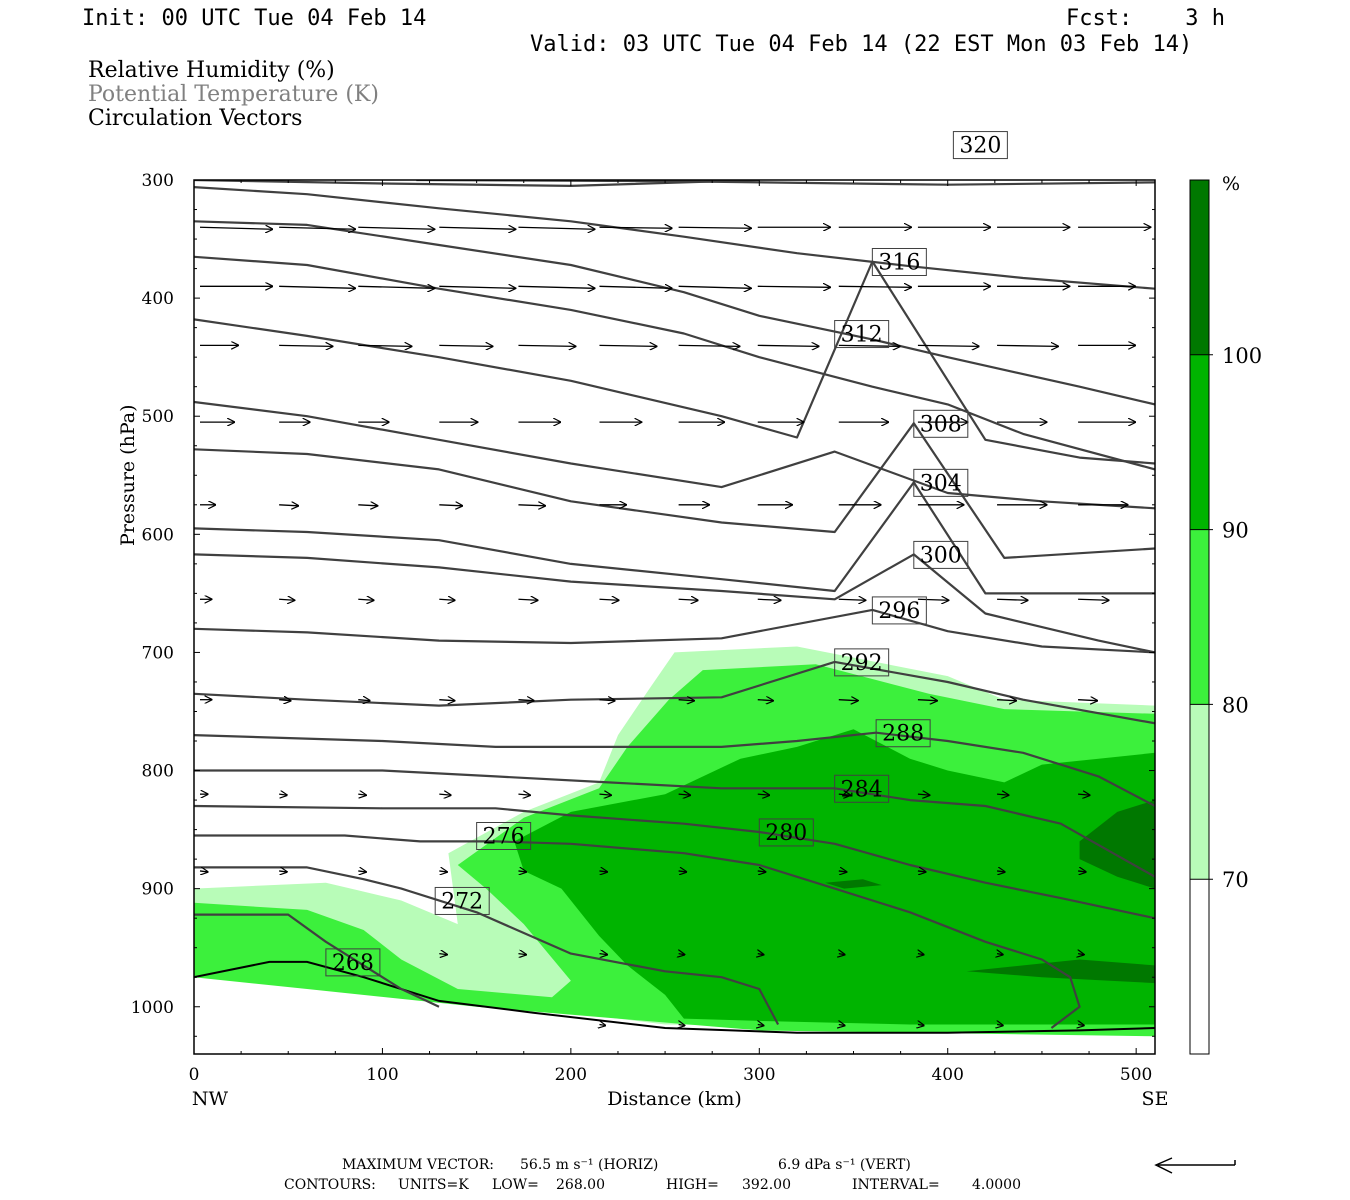 The width and height of the screenshot is (1350, 1200). I want to click on y-tick-label: 400, so click(158, 299).